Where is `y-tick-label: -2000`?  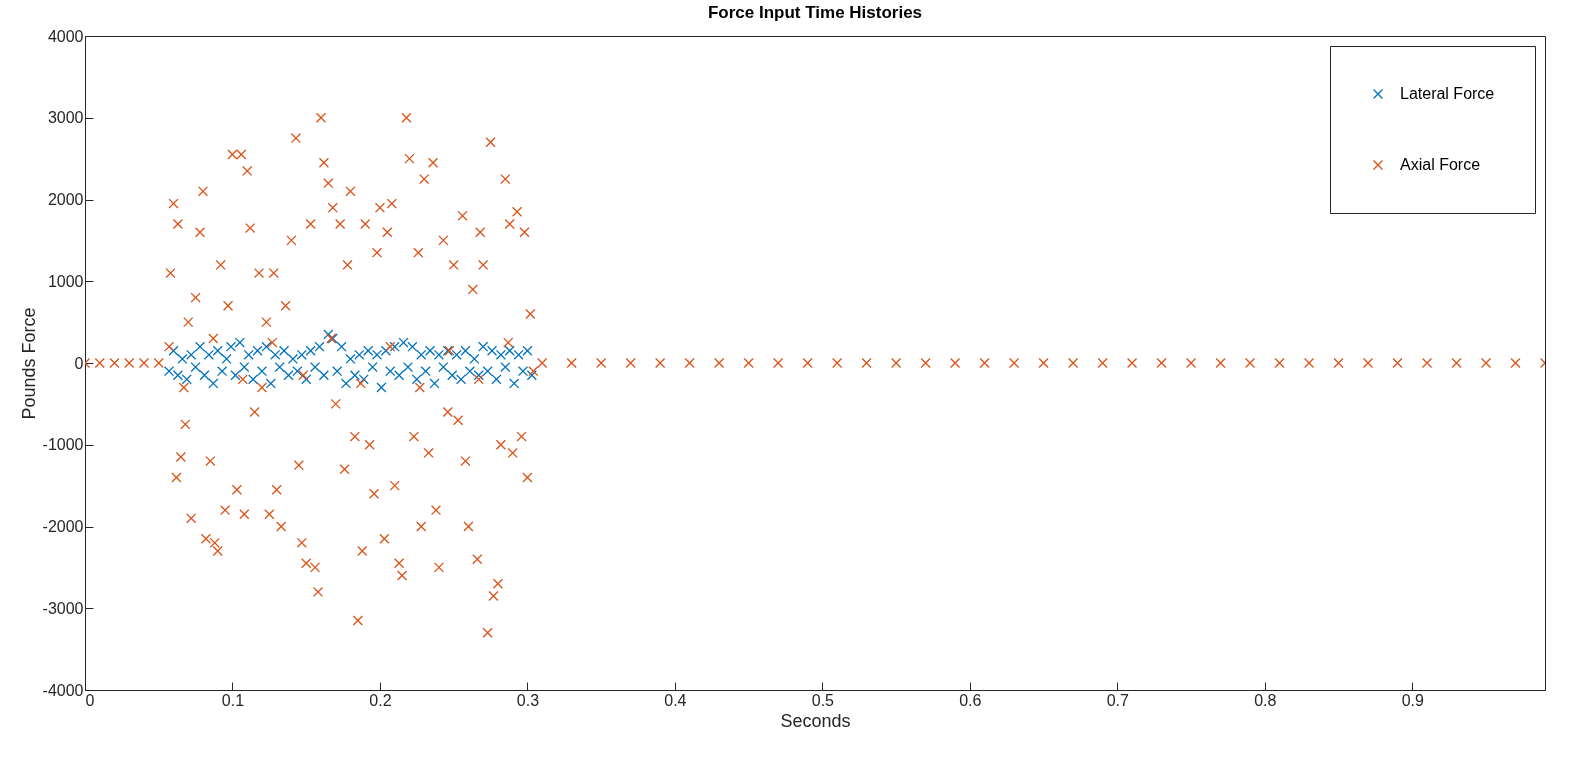 y-tick-label: -2000 is located at coordinates (63, 526).